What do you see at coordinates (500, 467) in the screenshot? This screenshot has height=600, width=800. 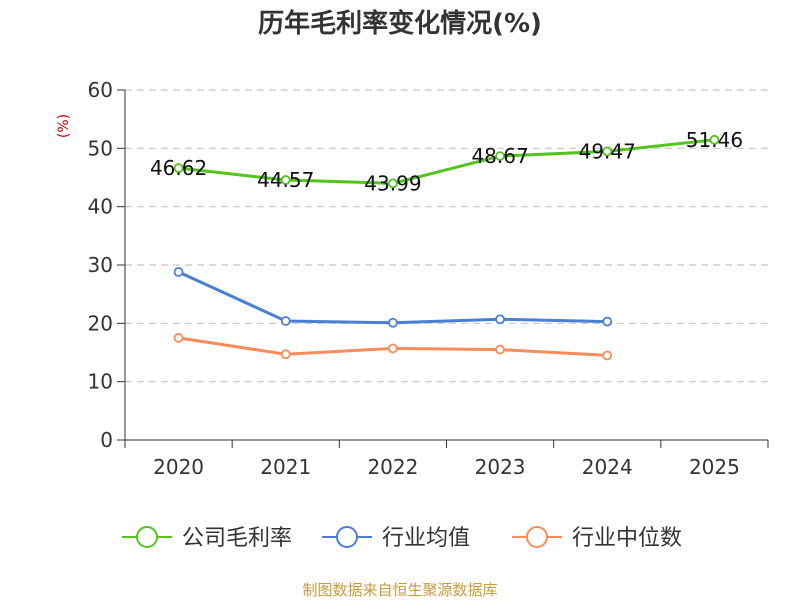 I see `x-tick-label: 2023` at bounding box center [500, 467].